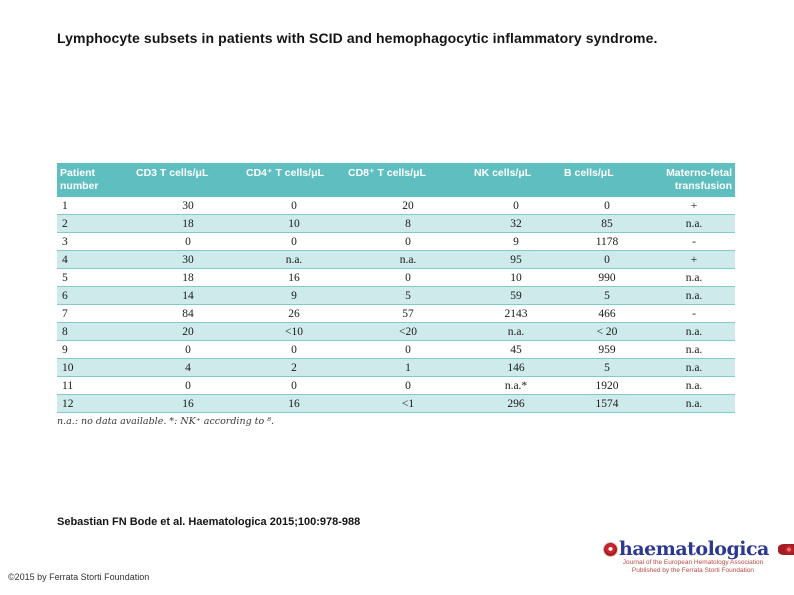  Describe the element at coordinates (408, 180) in the screenshot. I see `col-header-cd8: CD8⁺ T cells/μL` at that location.